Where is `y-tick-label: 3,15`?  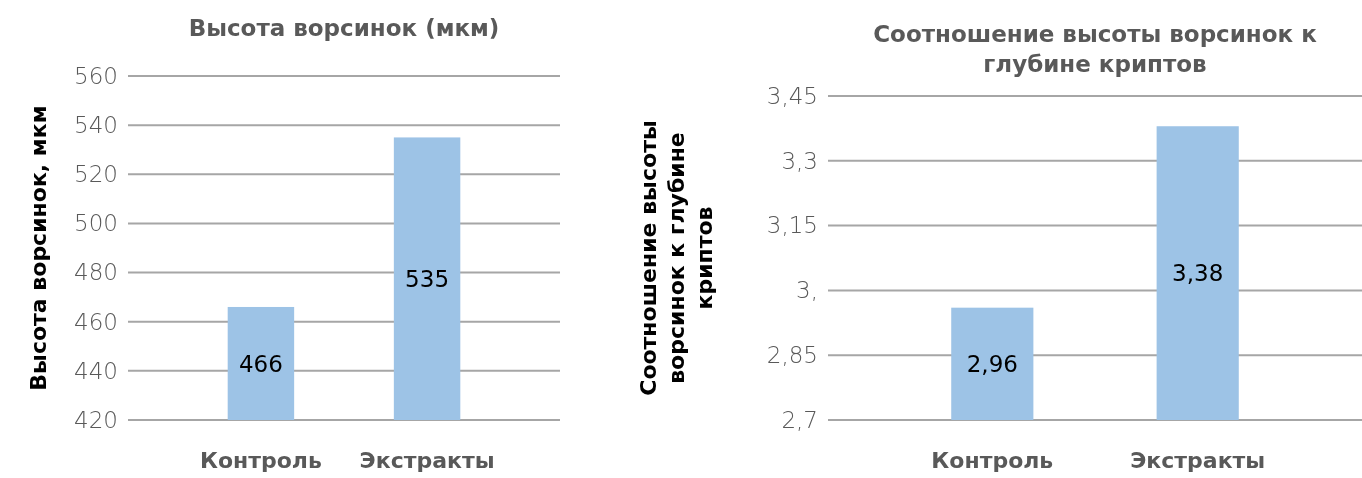 y-tick-label: 3,15 is located at coordinates (792, 225).